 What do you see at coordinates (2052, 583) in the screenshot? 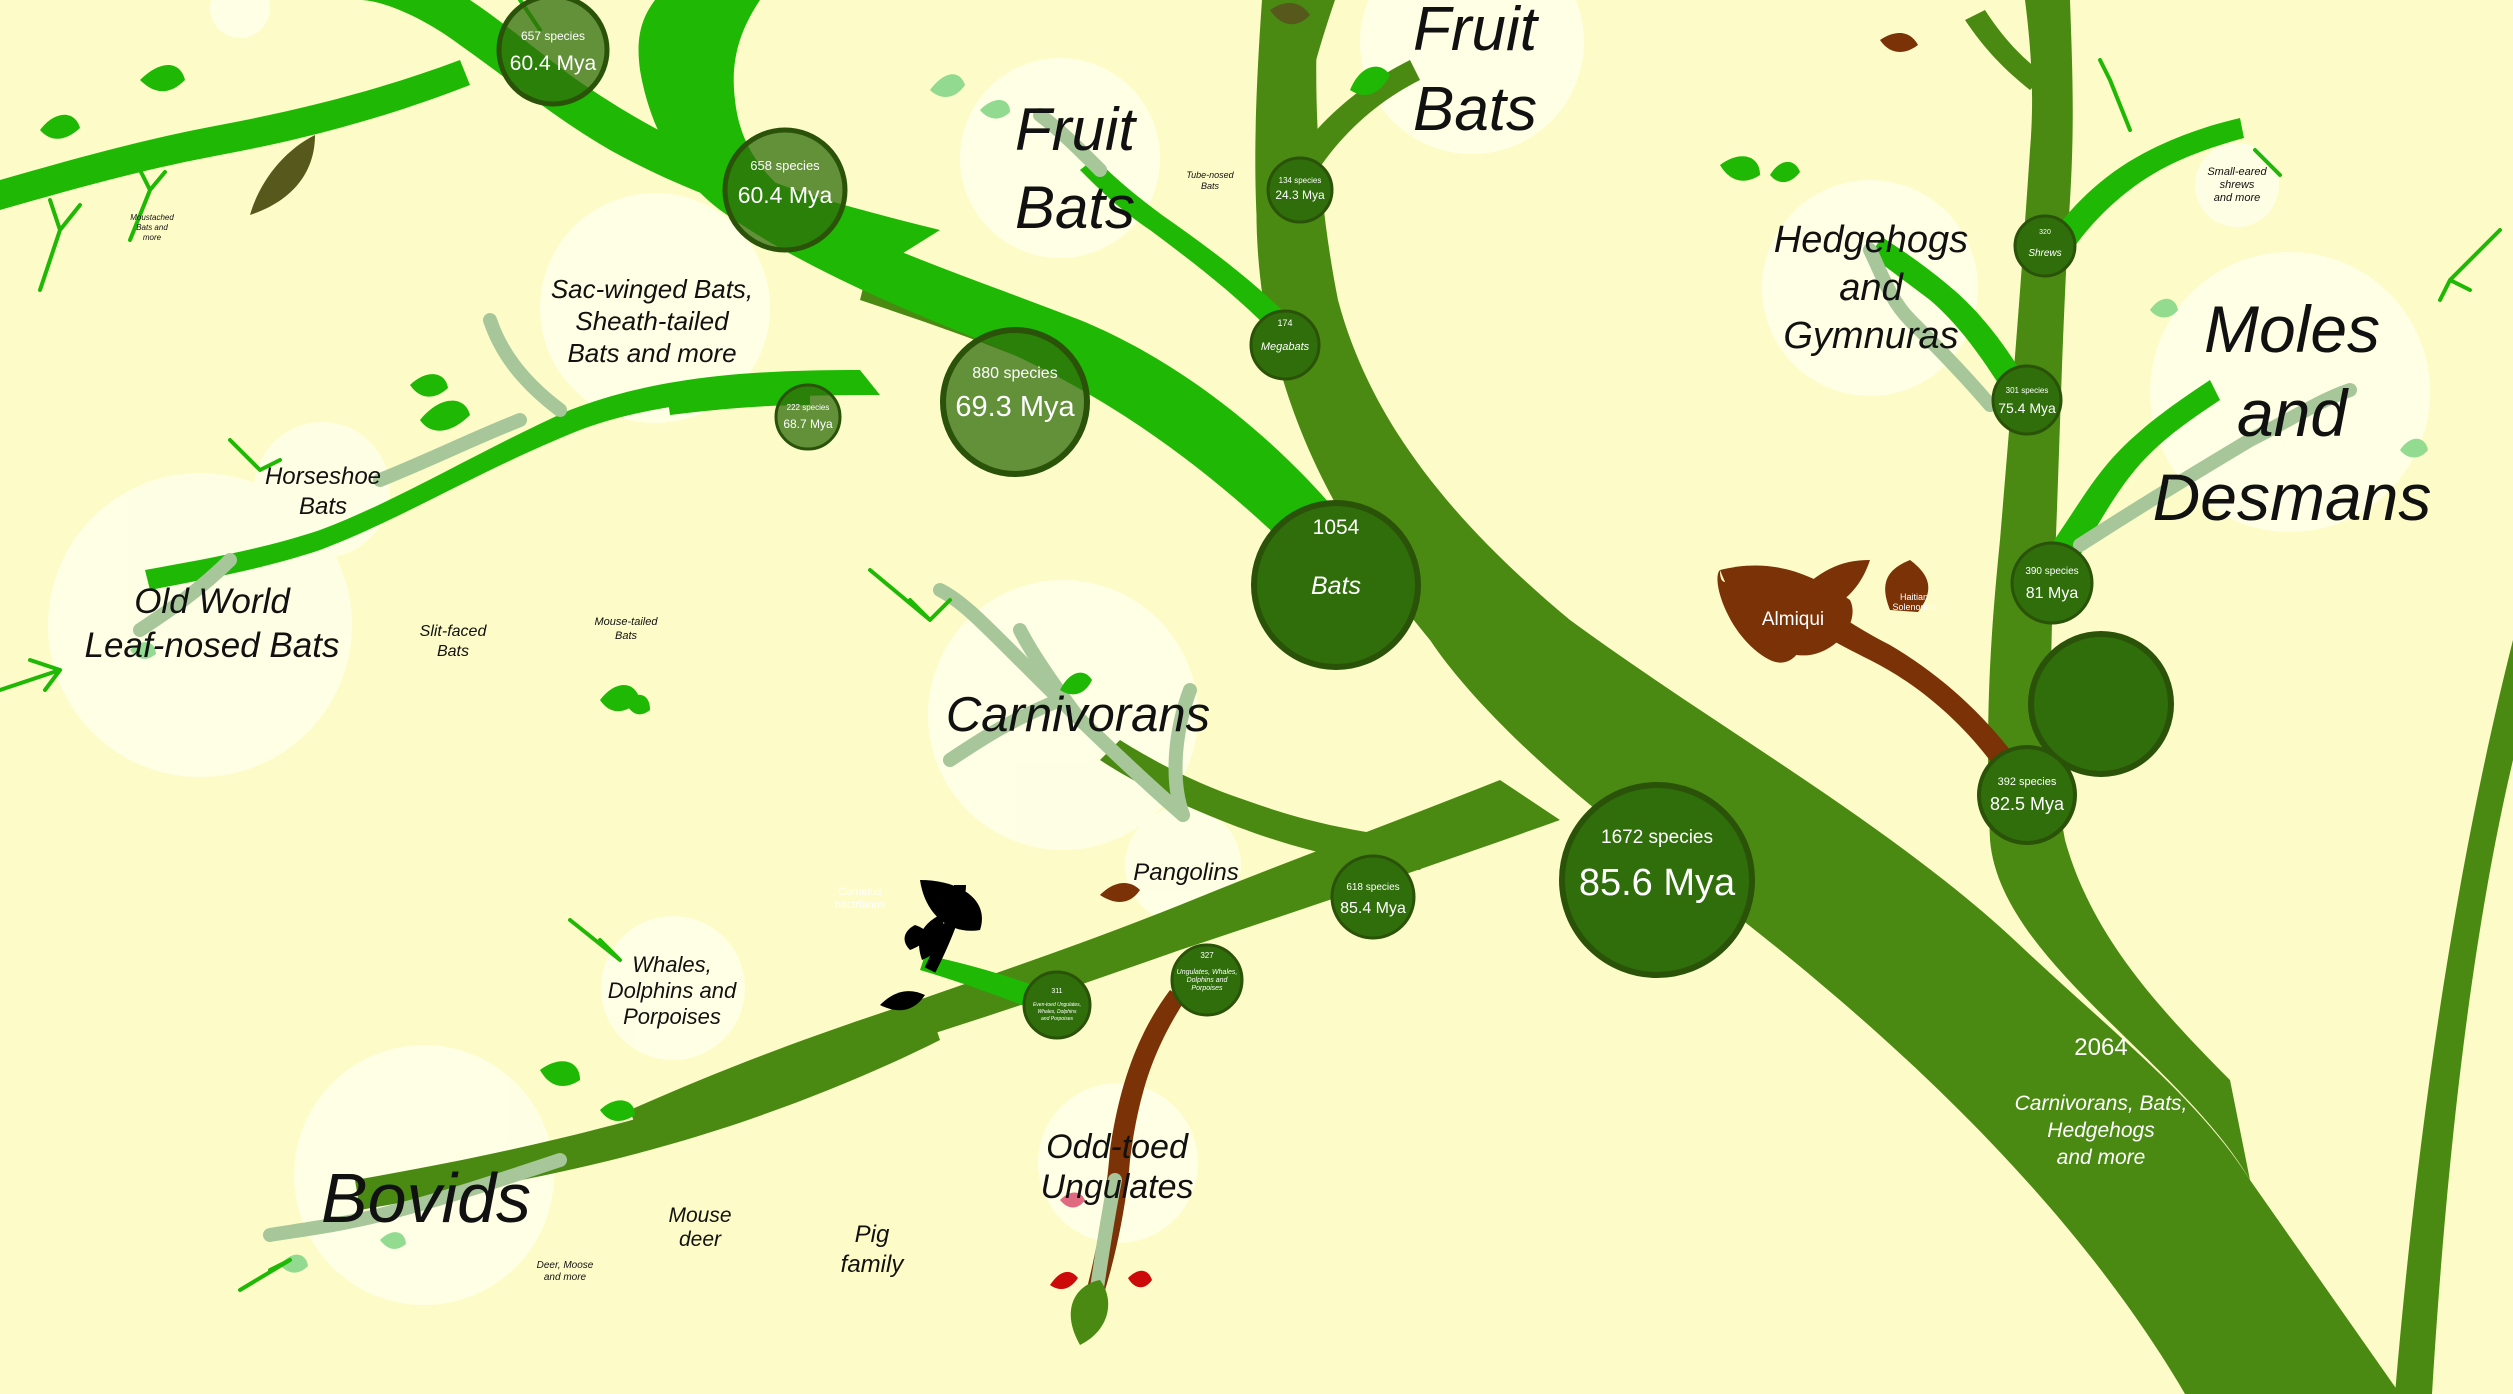
I see `node-390: 390 species 81 Mya` at bounding box center [2052, 583].